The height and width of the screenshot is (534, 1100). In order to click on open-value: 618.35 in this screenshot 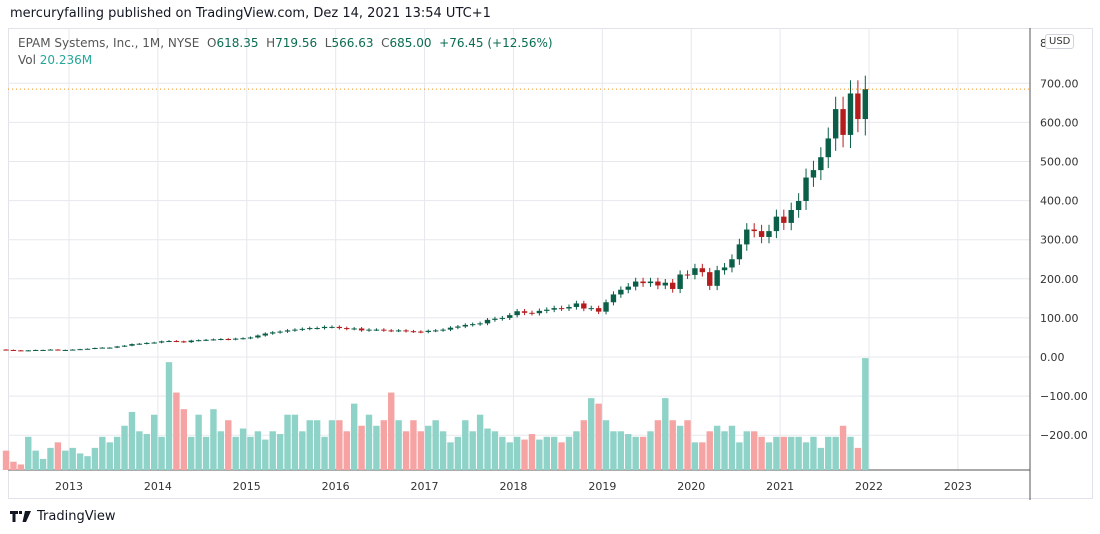, I will do `click(237, 43)`.